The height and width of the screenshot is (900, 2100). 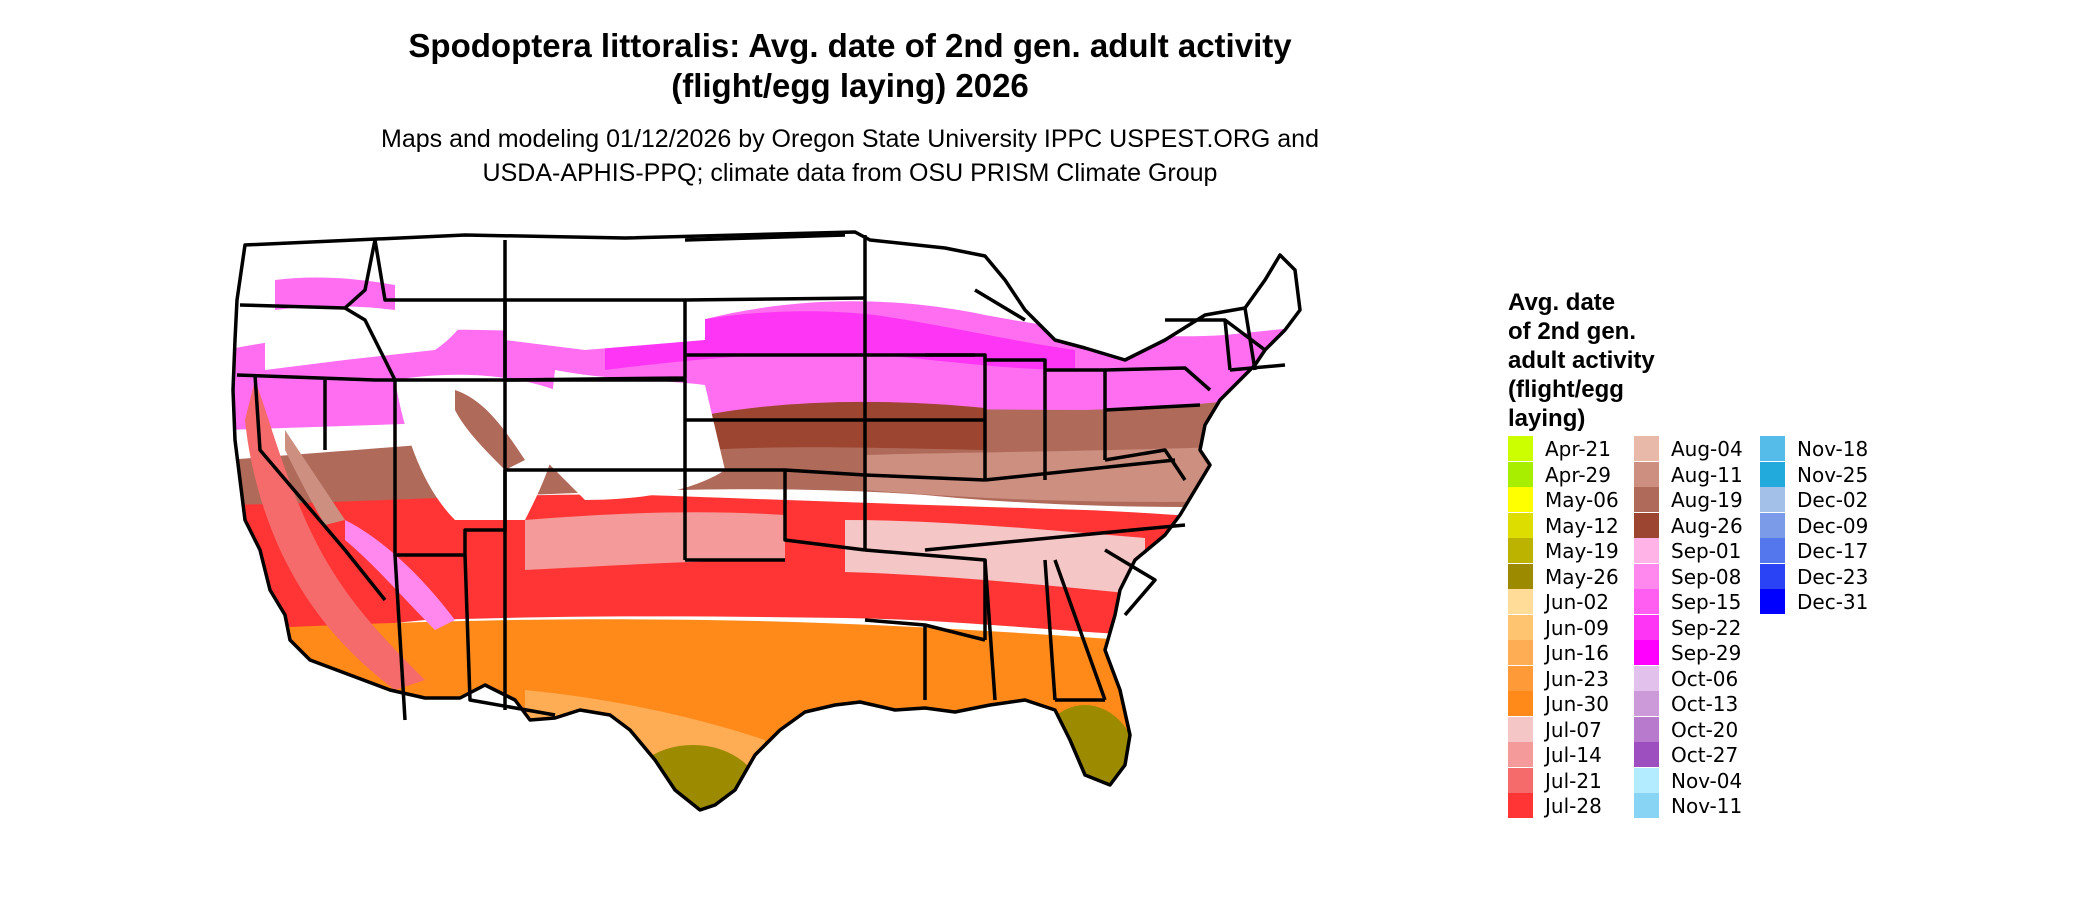 I want to click on legend-item: Apr-21, so click(x=1578, y=449).